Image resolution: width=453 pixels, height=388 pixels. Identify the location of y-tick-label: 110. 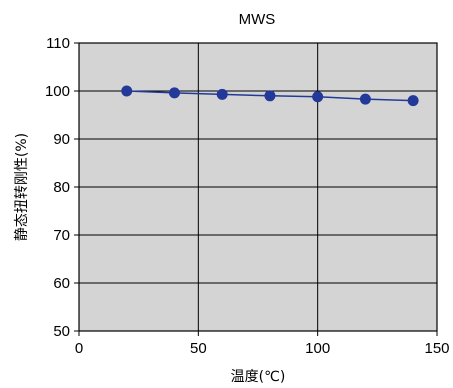
(58, 43).